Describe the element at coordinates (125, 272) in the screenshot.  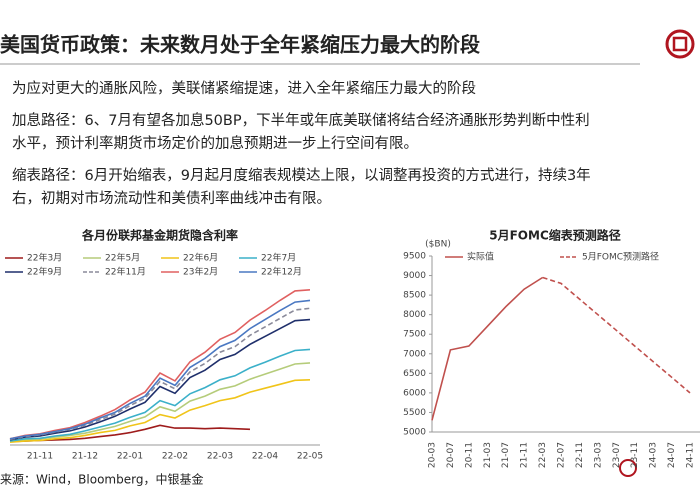
I see `legend-label: 22年11月` at that location.